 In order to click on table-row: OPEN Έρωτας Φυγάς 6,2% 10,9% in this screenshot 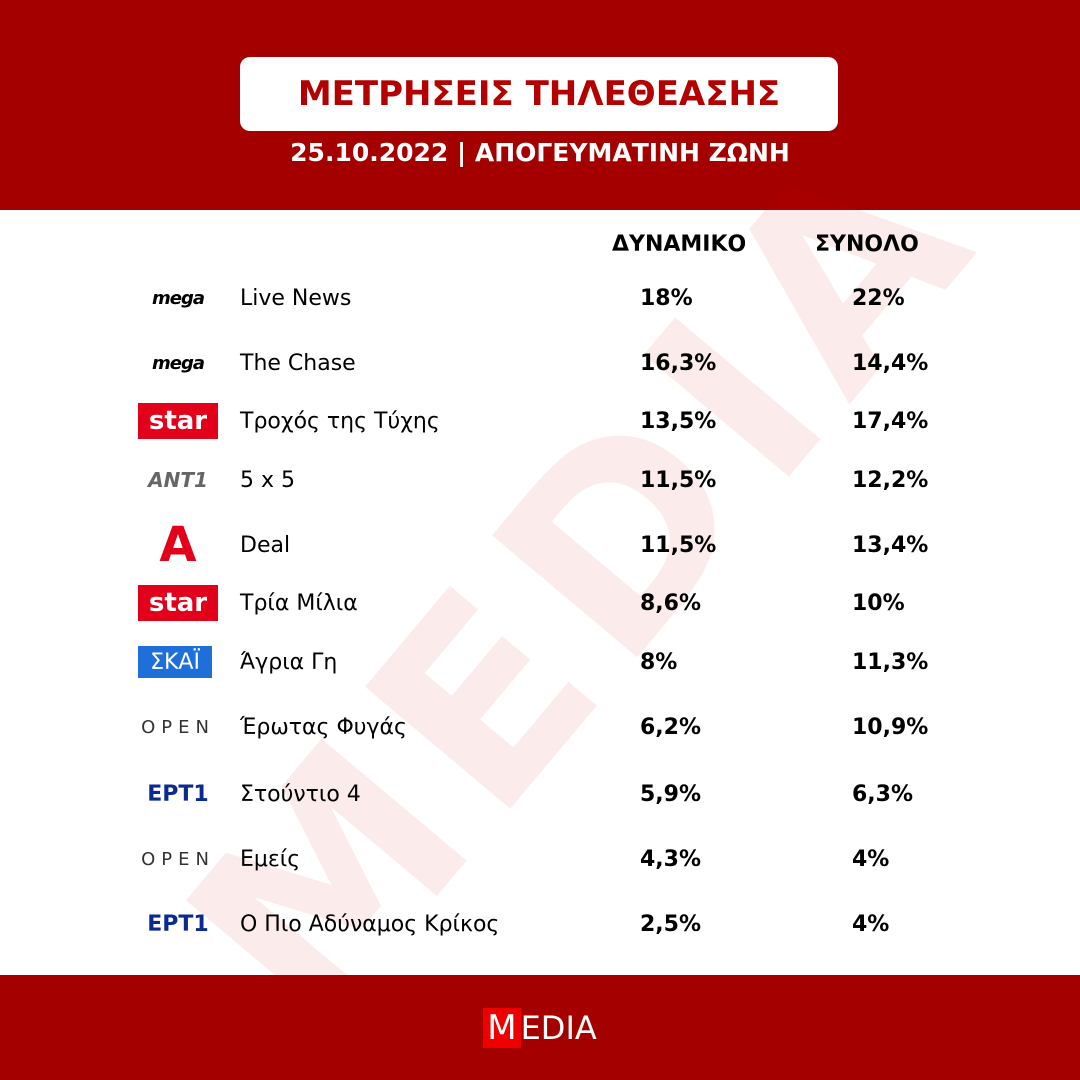, I will do `click(540, 727)`.